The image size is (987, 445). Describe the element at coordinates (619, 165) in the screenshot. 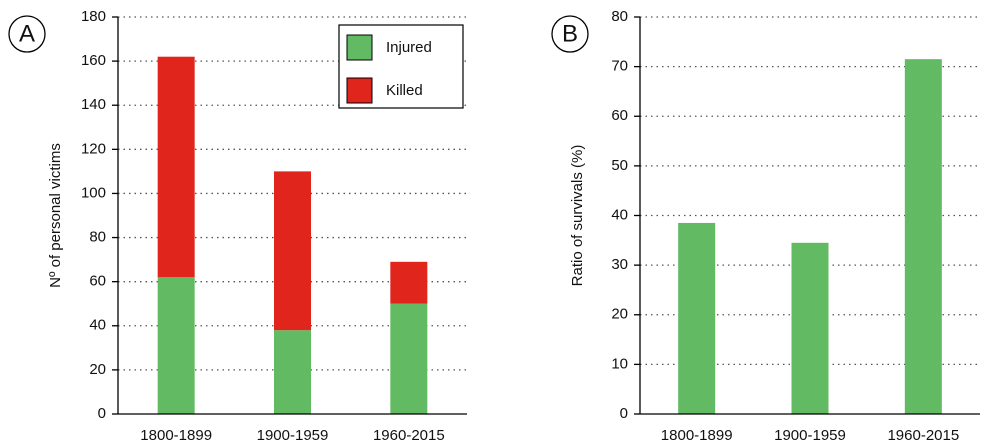

I see `y-tick-label: 50` at that location.